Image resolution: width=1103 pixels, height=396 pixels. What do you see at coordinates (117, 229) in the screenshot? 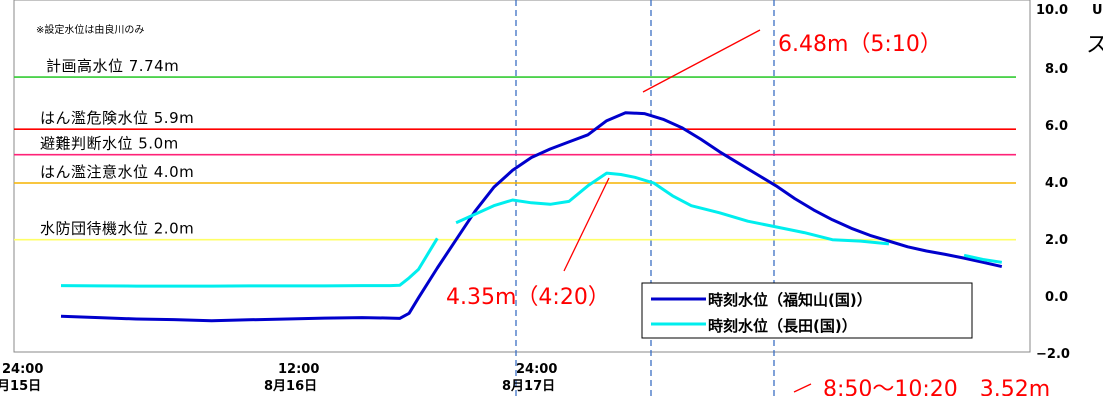
I see `threshold-label: 水防団待機水位 2.0m` at bounding box center [117, 229].